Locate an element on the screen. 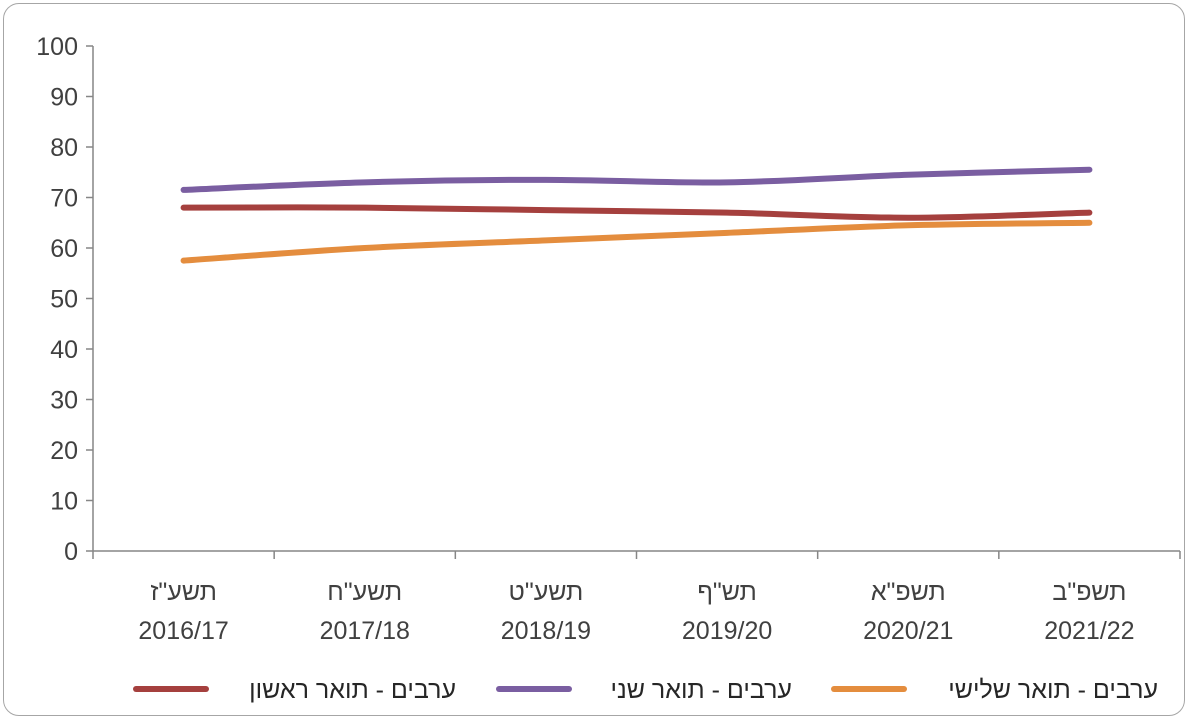  y-tick-label: 70 is located at coordinates (64, 199).